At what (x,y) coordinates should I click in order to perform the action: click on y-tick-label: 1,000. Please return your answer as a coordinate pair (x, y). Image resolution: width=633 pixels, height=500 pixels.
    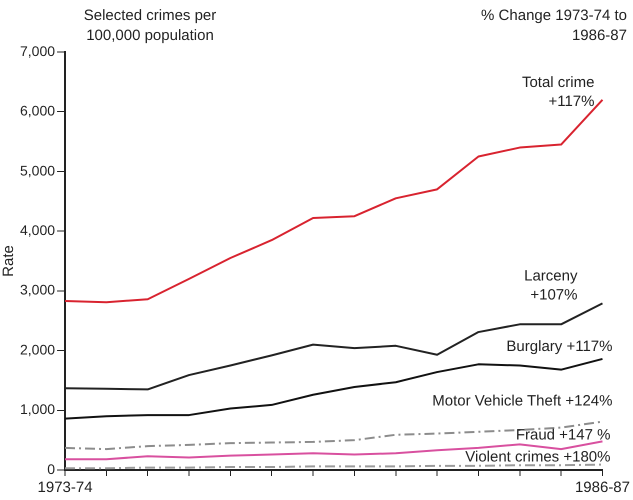
    Looking at the image, I should click on (38, 409).